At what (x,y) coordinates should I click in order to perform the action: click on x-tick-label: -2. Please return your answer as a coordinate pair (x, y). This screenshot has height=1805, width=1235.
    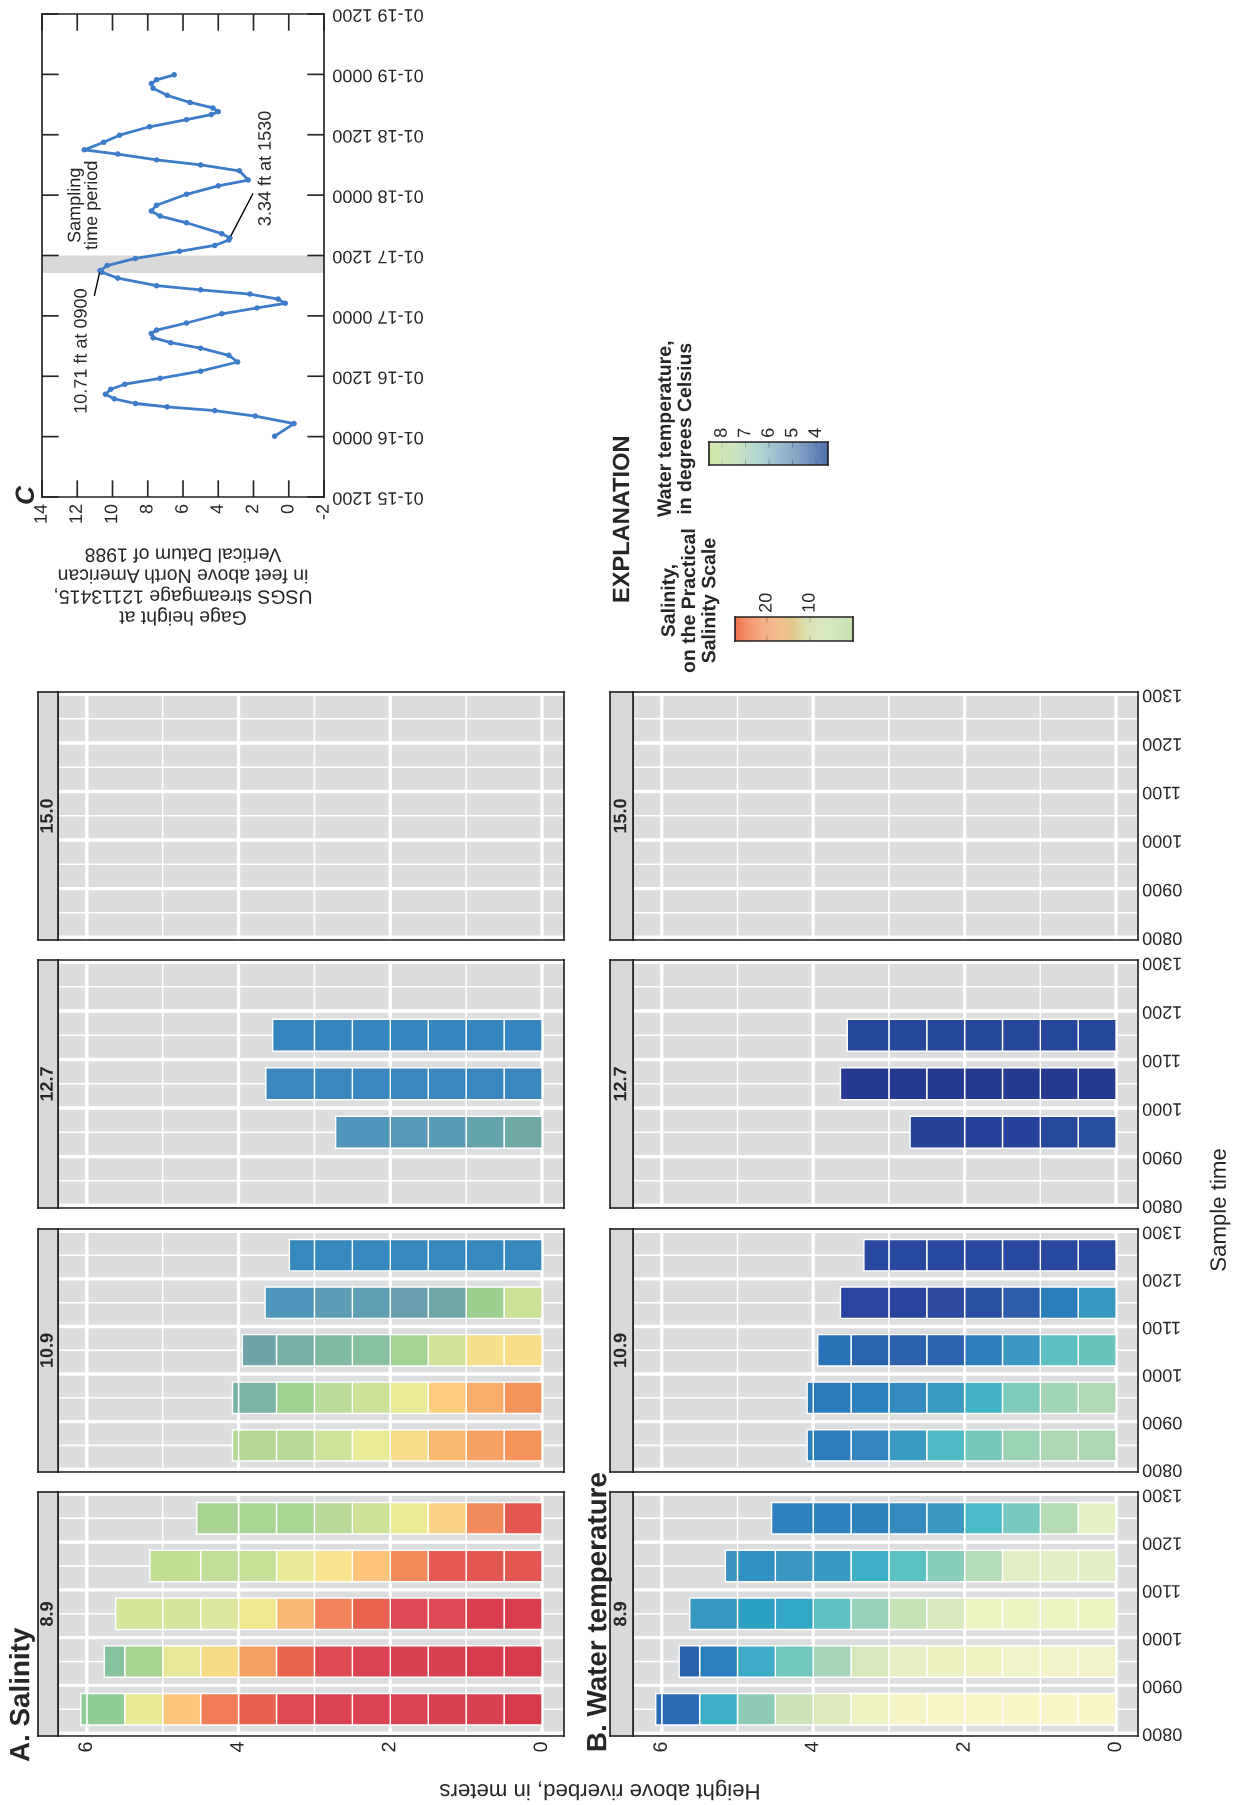
    Looking at the image, I should click on (322, 512).